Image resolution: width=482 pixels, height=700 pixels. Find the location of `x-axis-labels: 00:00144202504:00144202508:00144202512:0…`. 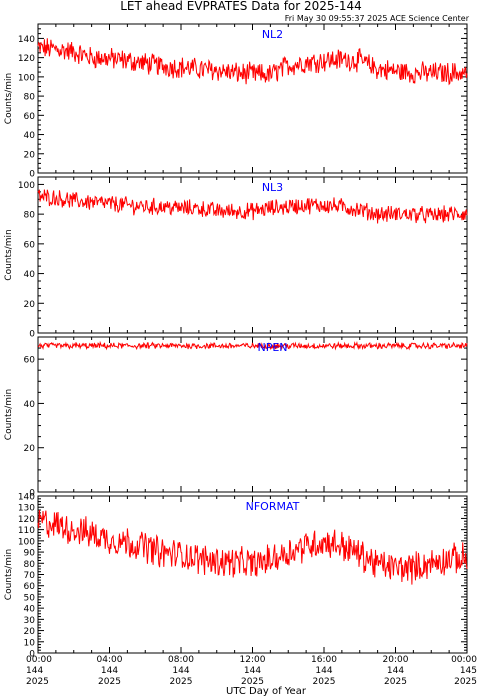

x-axis-labels: 00:00144202504:00144202508:00144202512:0… is located at coordinates (251, 671).